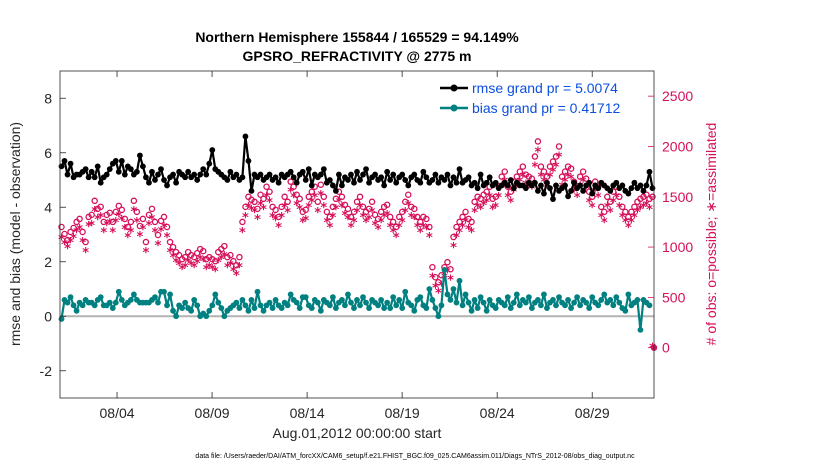 This screenshot has width=830, height=470. I want to click on y-axis-label: rmse and bias (model - observation), so click(15, 234).